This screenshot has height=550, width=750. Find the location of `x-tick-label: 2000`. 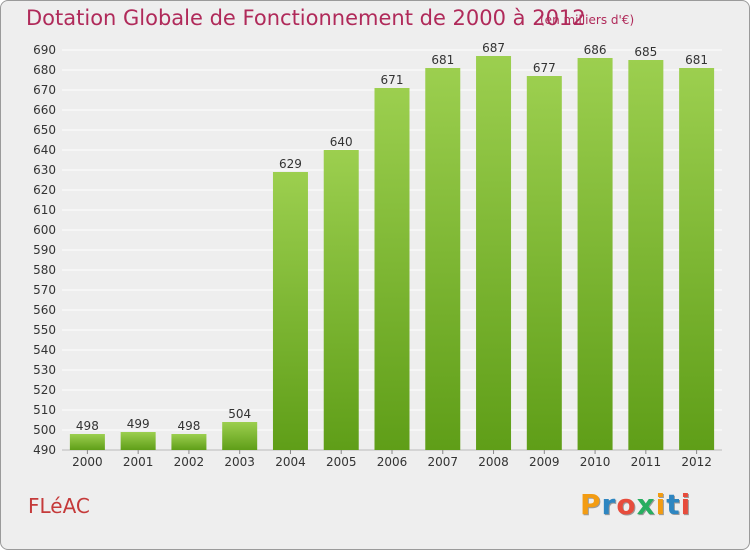

x-tick-label: 2000 is located at coordinates (87, 462).